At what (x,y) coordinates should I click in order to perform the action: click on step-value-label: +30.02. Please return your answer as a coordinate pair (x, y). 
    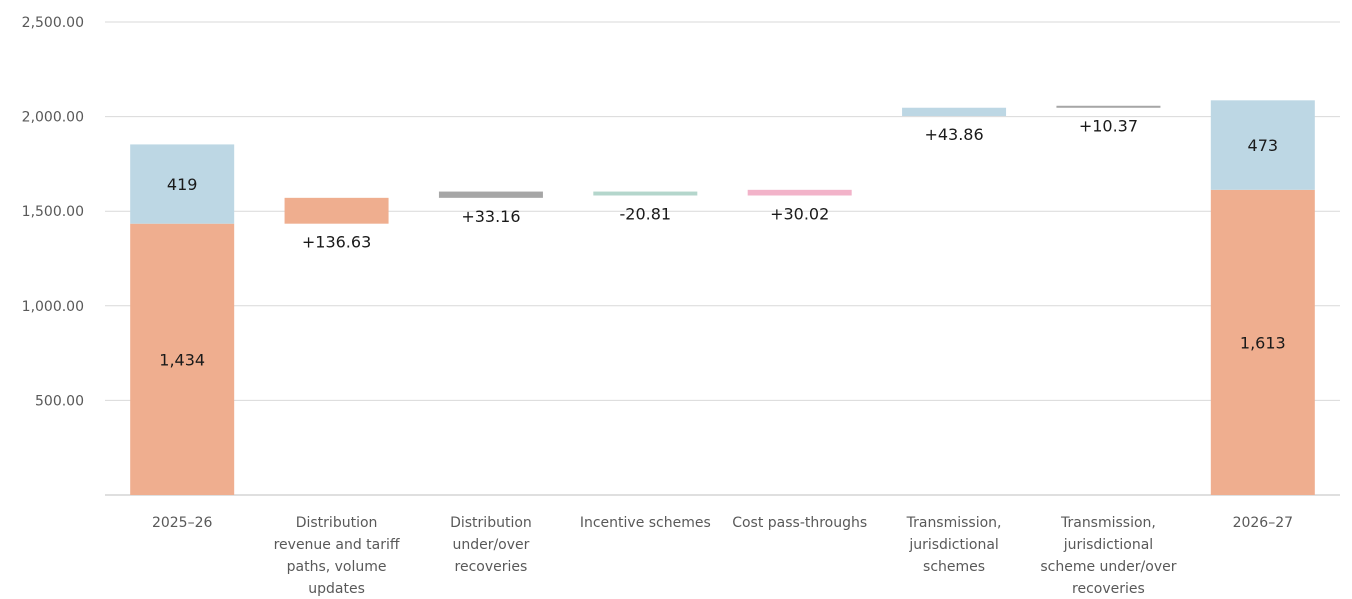
    Looking at the image, I should click on (799, 214).